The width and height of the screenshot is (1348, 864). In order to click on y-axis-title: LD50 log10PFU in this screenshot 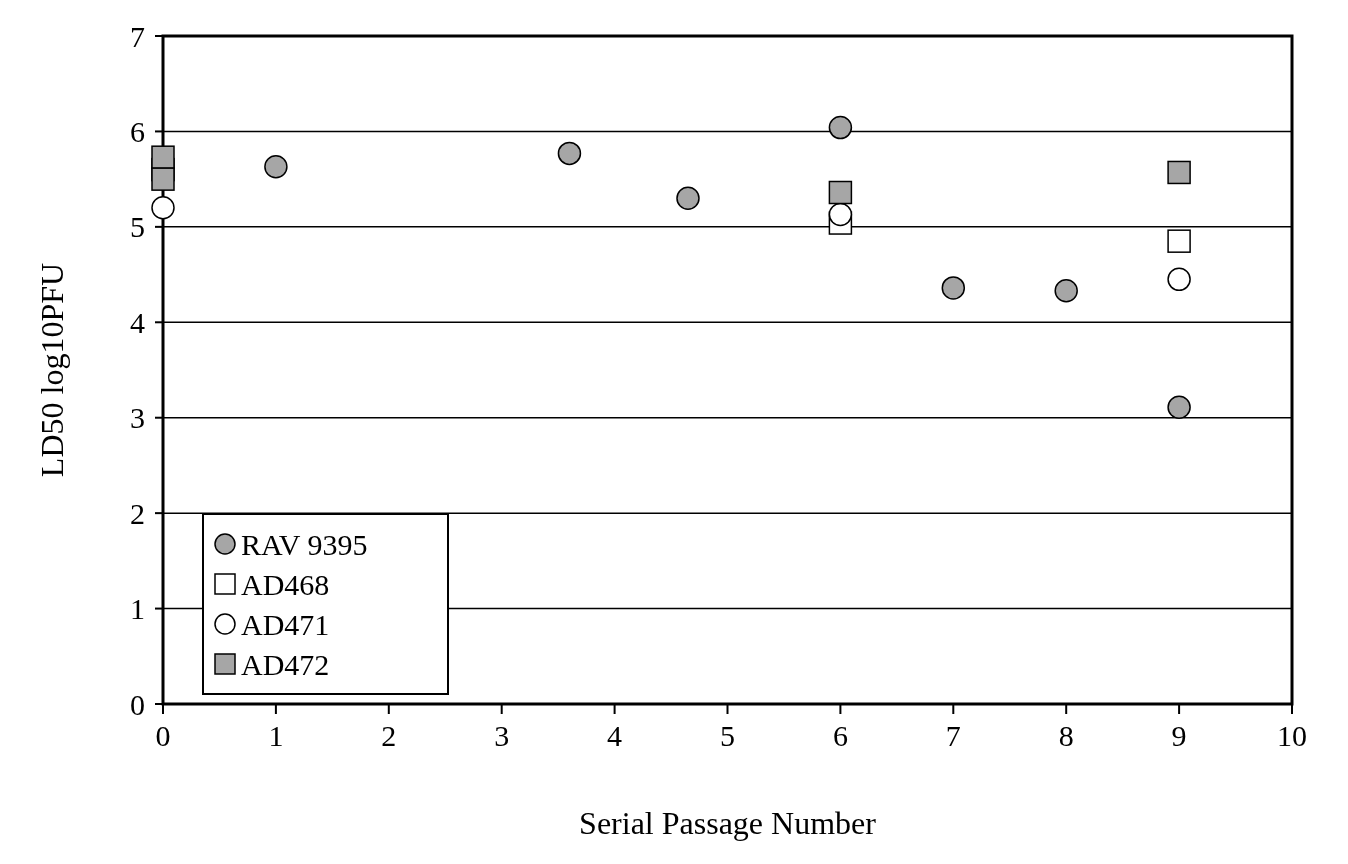, I will do `click(52, 370)`.